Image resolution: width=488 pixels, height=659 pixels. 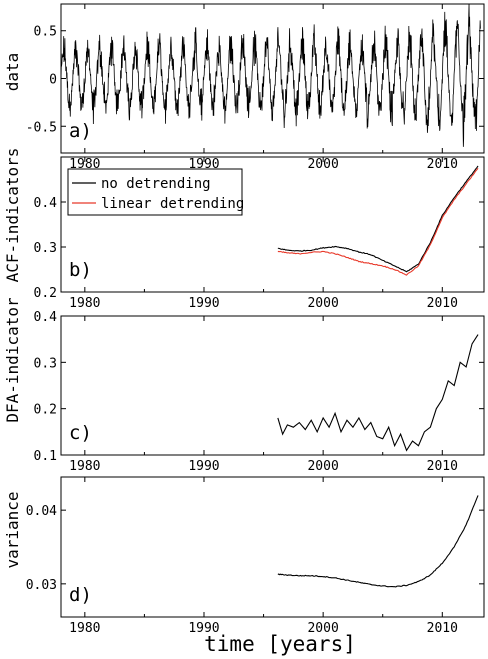 I want to click on series-line-linear-detrending, so click(x=378, y=221).